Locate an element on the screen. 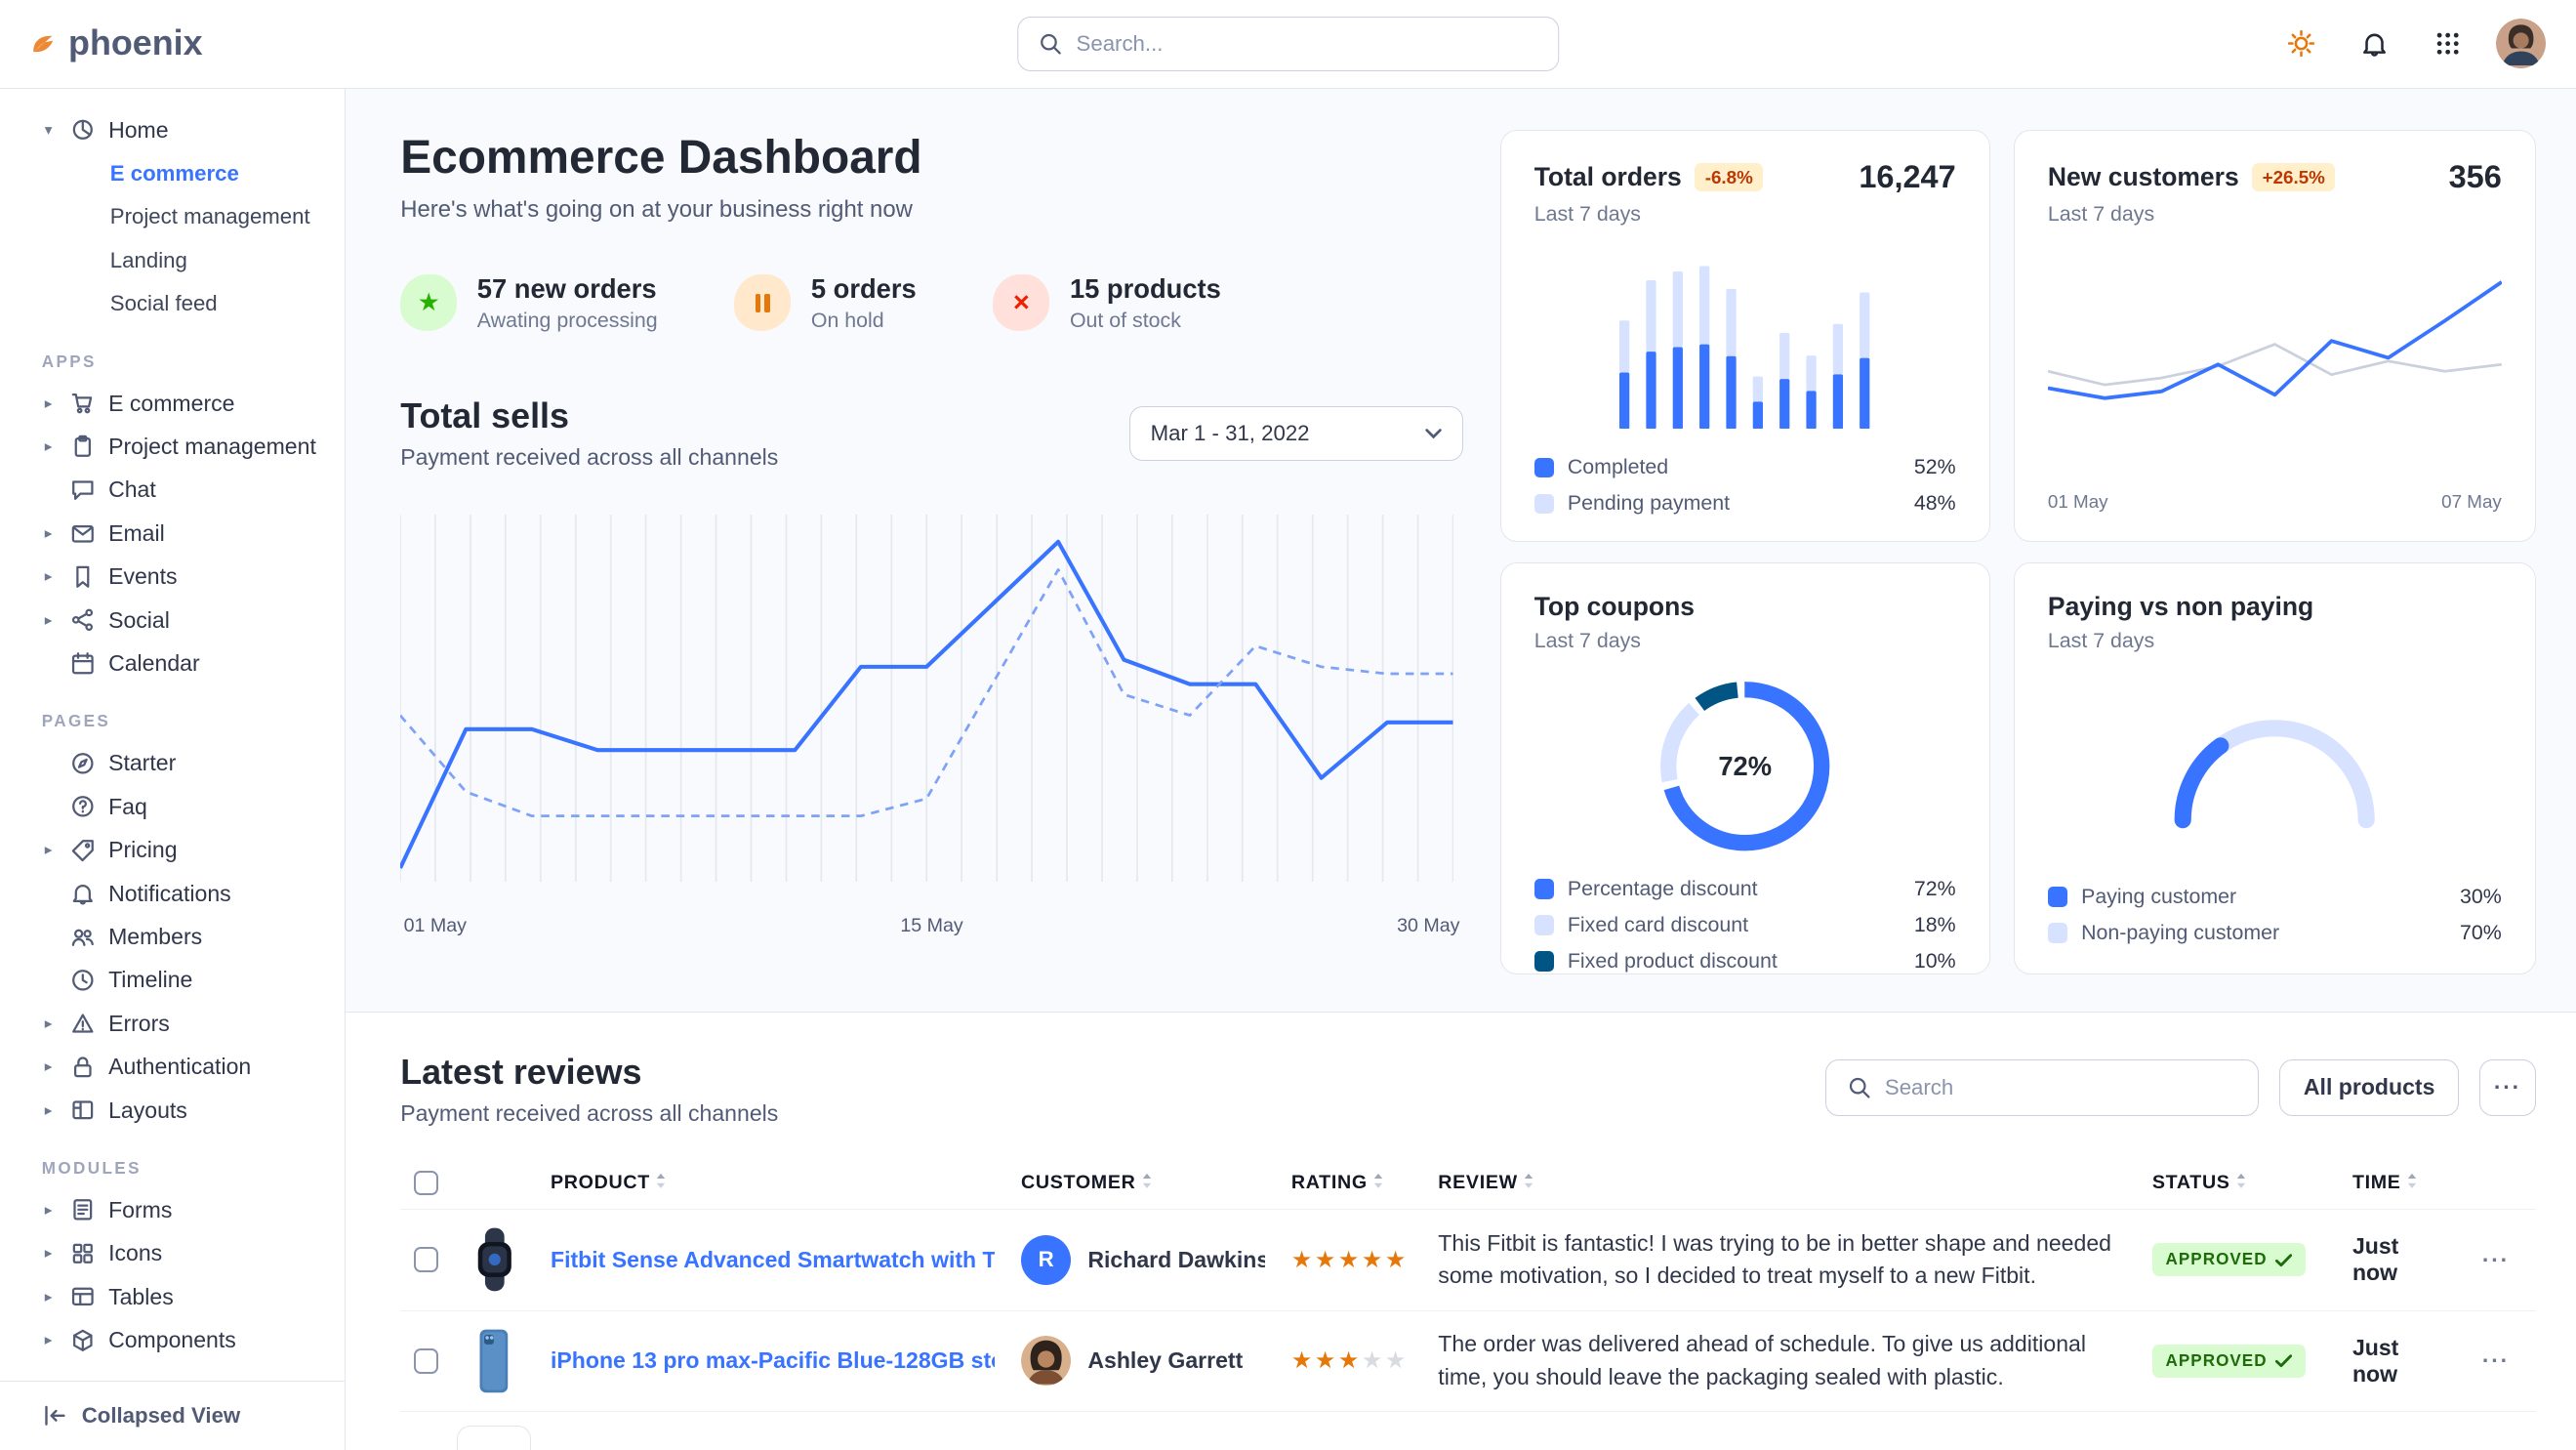 The height and width of the screenshot is (1450, 2576). global-search is located at coordinates (1288, 43).